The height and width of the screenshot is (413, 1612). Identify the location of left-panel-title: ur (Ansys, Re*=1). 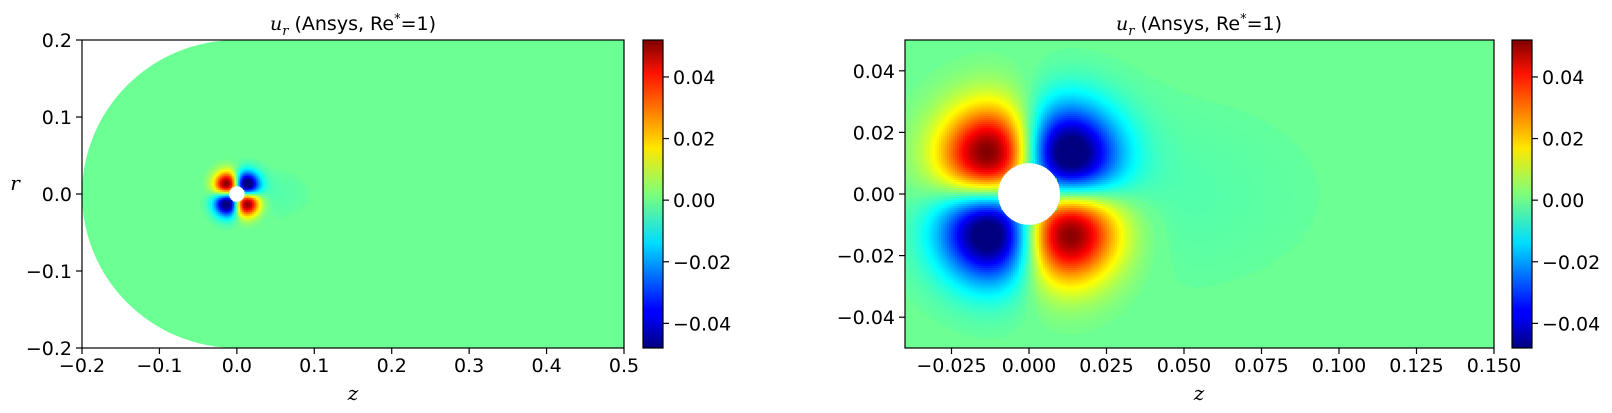
(353, 25).